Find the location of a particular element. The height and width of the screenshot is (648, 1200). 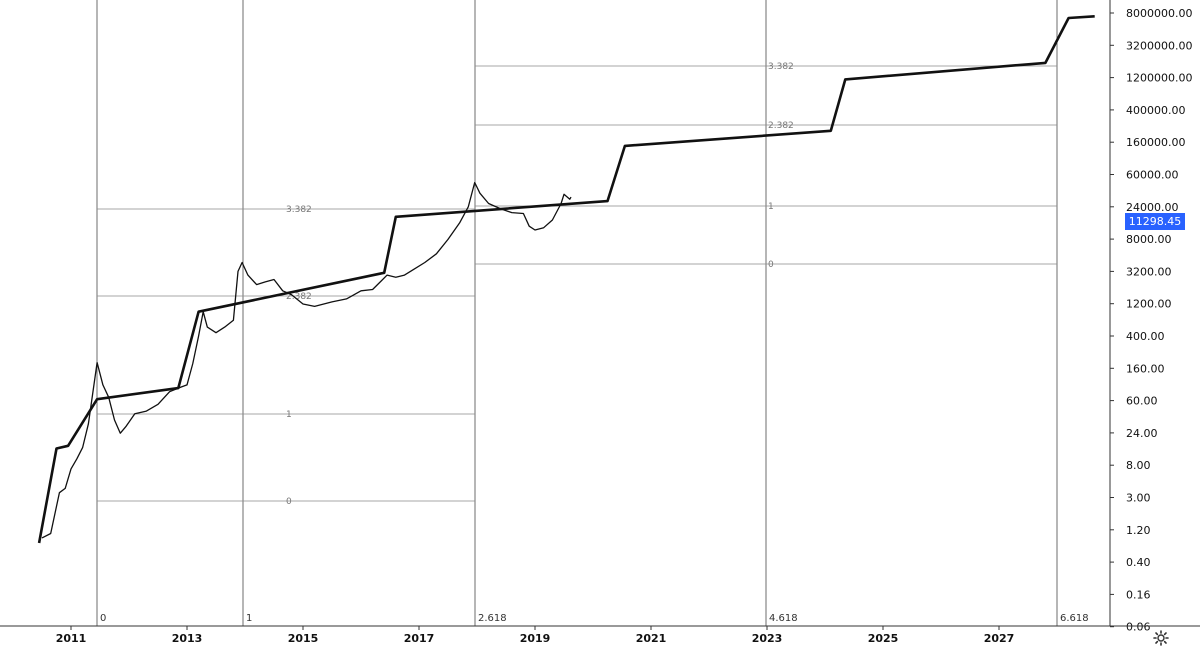

y-tick-label: 8.00 is located at coordinates (1138, 465).